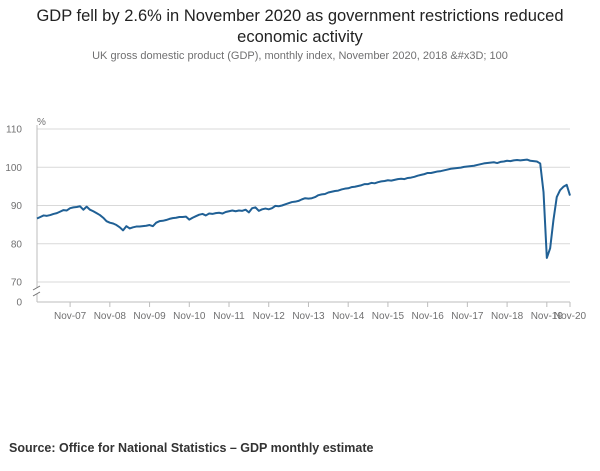  Describe the element at coordinates (570, 316) in the screenshot. I see `x-tick-label: Nov-20` at that location.